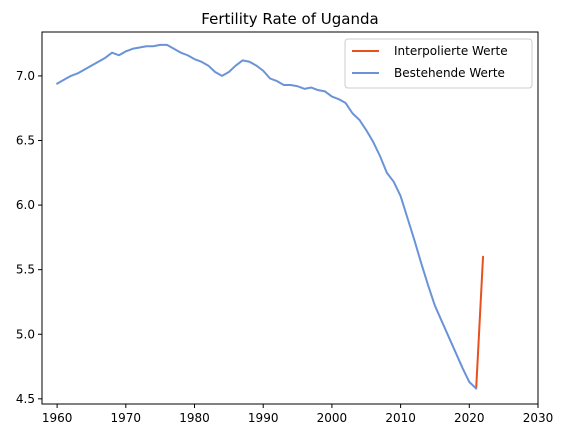 Image resolution: width=565 pixels, height=435 pixels. What do you see at coordinates (29, 237) in the screenshot?
I see `y-axis: 4.5 5.0 5.5 6.0 6.5 7.0` at bounding box center [29, 237].